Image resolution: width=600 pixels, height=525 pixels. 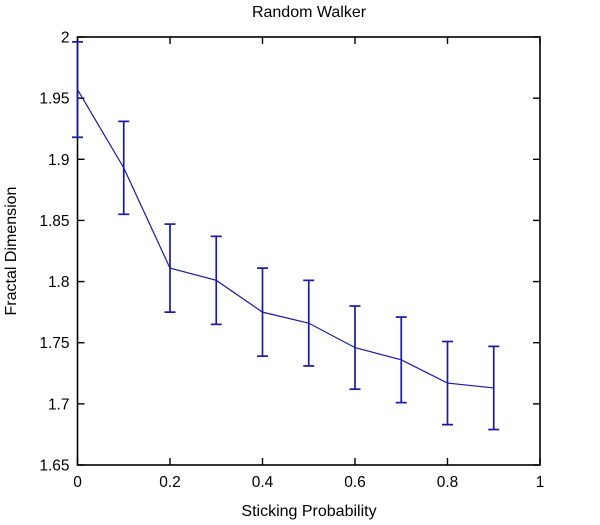 What do you see at coordinates (54, 99) in the screenshot?
I see `y-tick-label: 1.95` at bounding box center [54, 99].